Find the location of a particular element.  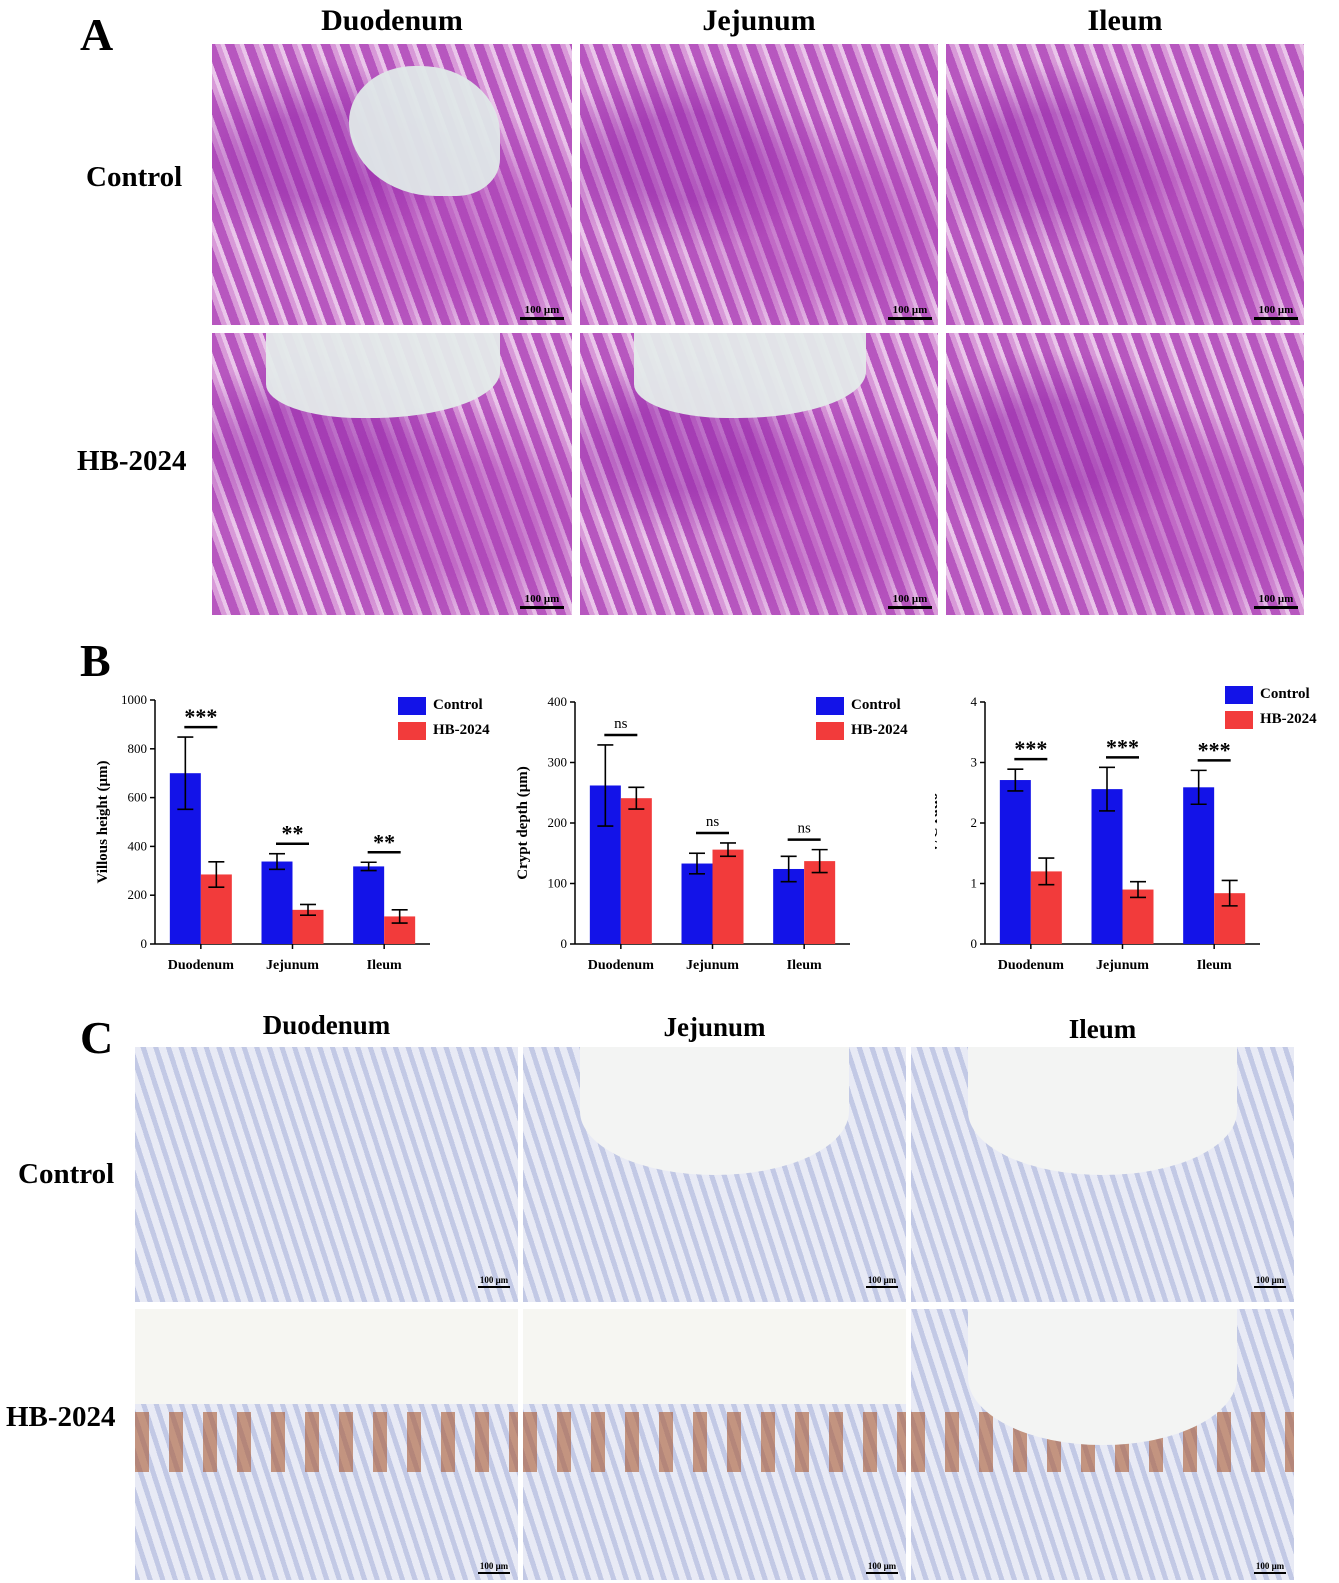

y-tick-label: 4 is located at coordinates (974, 701).